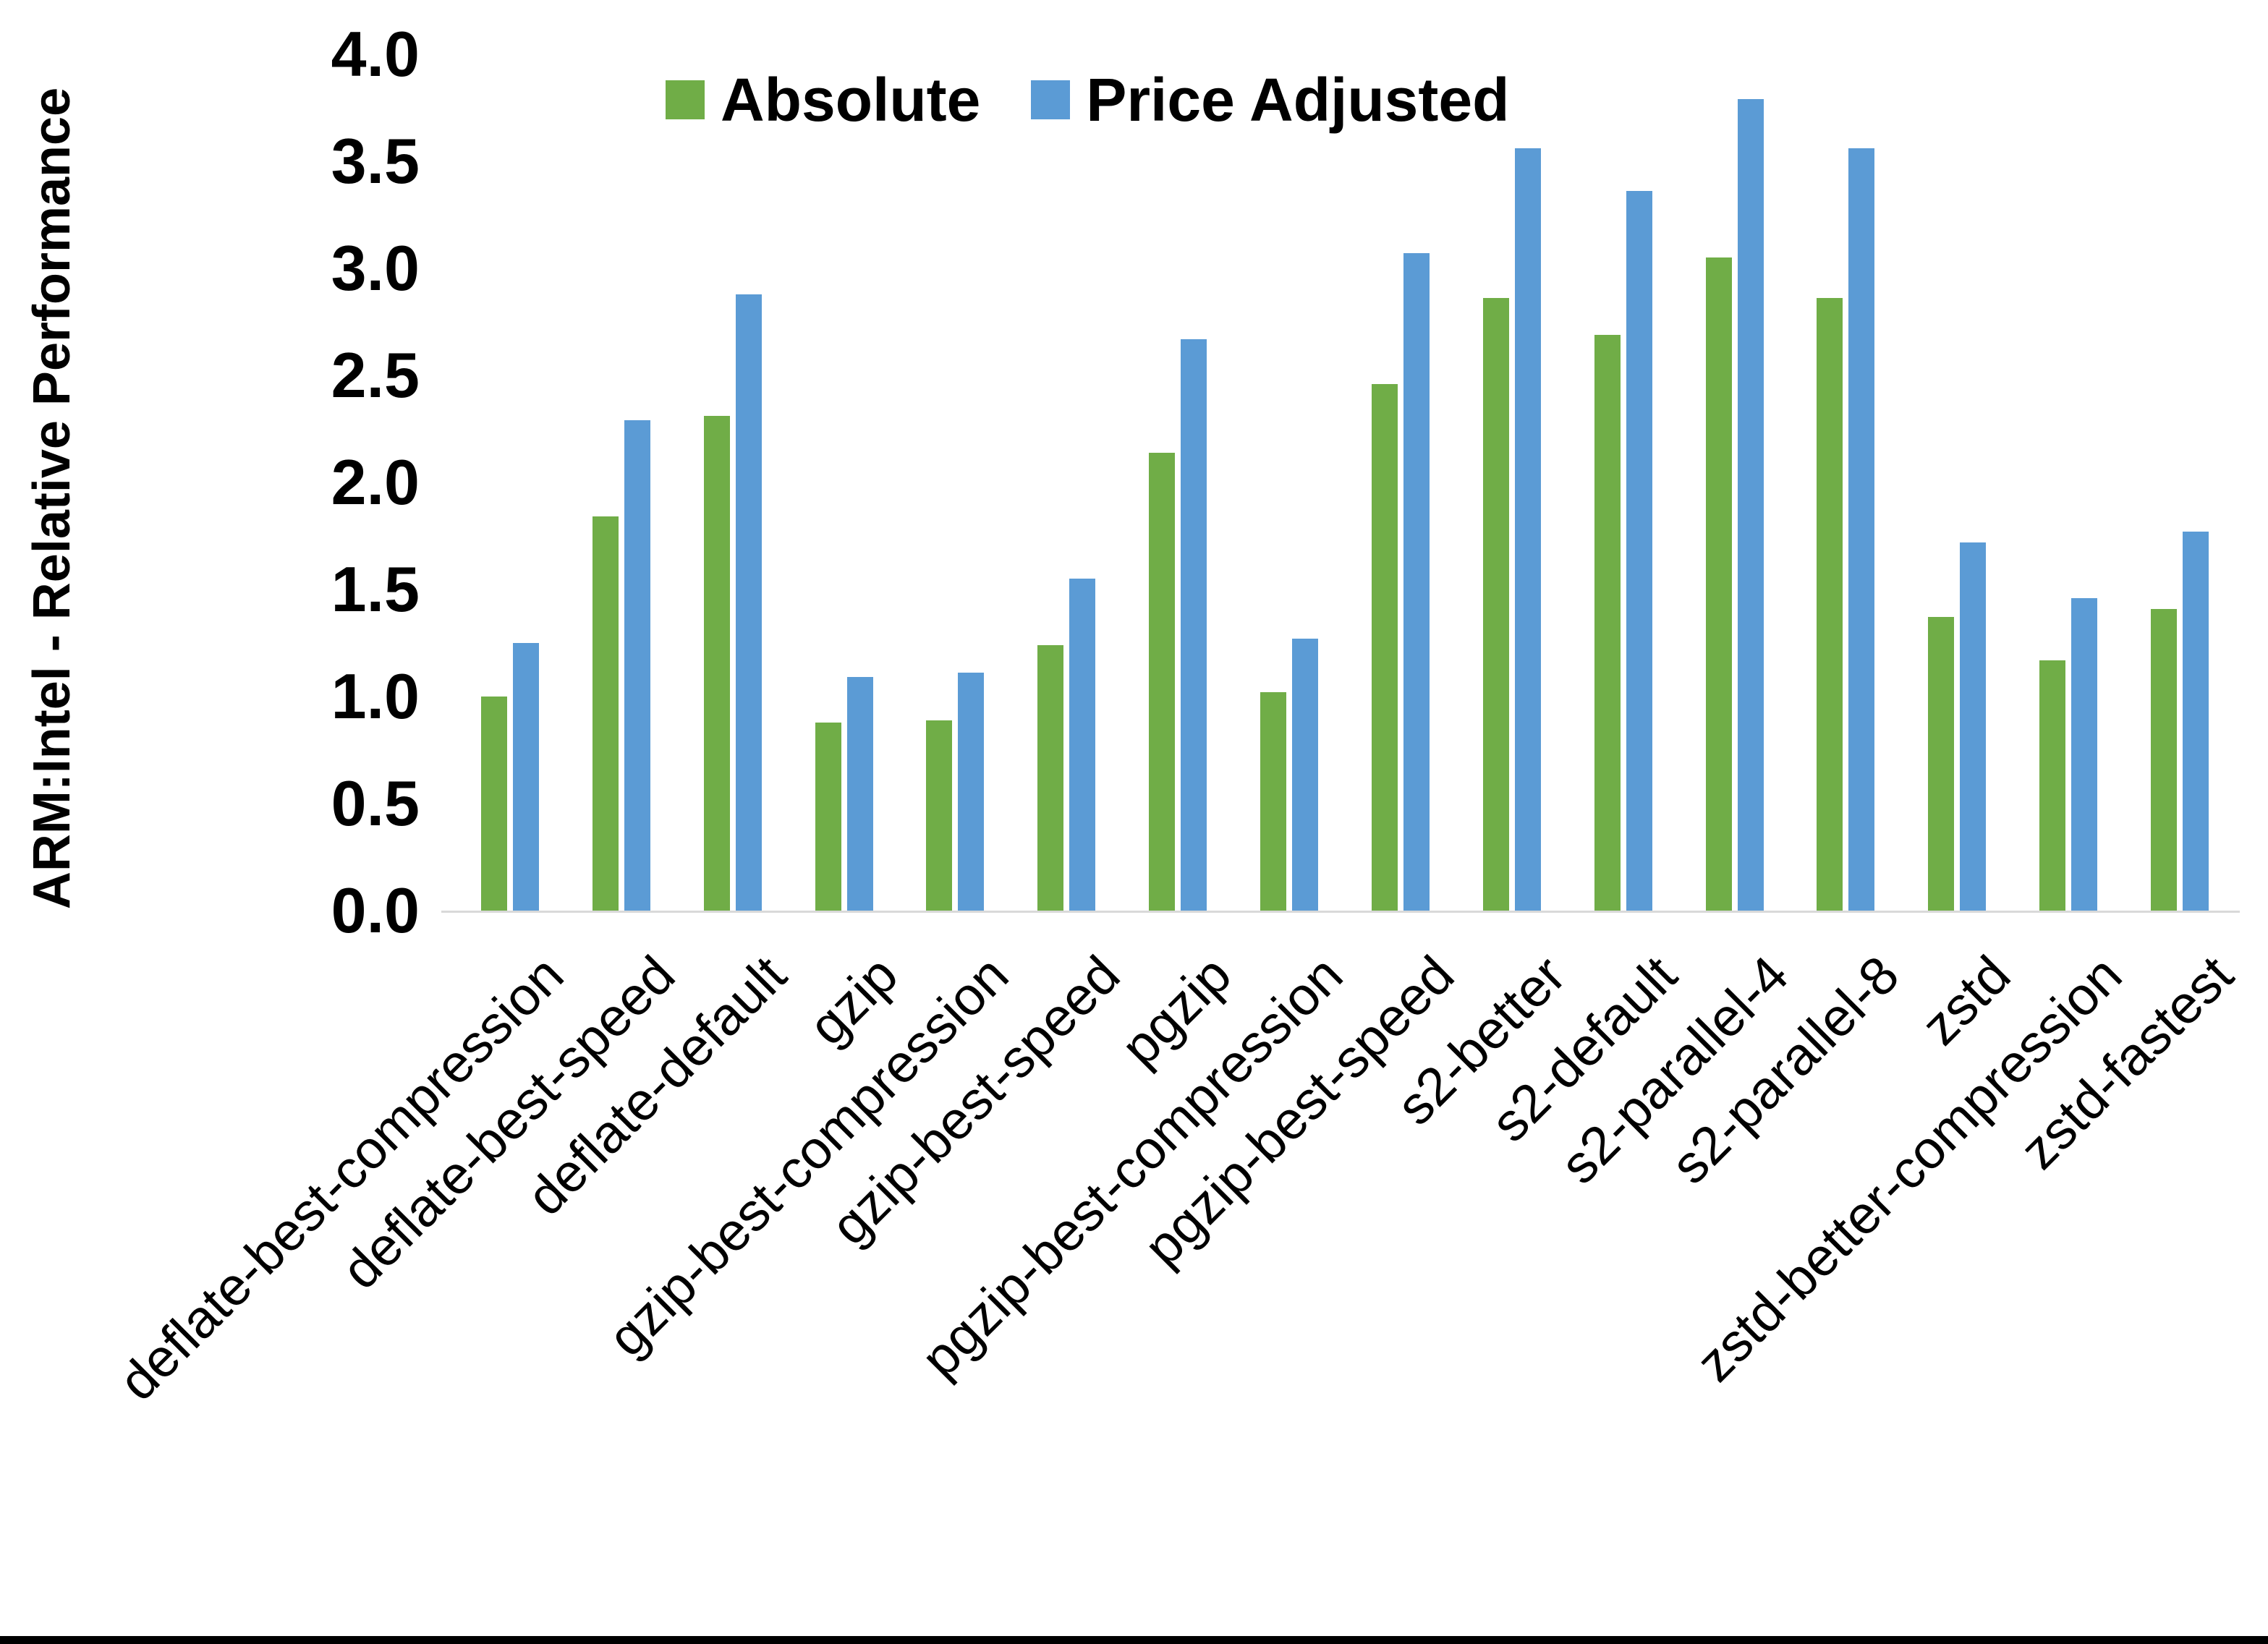 This screenshot has height=1644, width=2268. What do you see at coordinates (52, 498) in the screenshot?
I see `y-axis-title: ARM:Intel - Relative Performance` at bounding box center [52, 498].